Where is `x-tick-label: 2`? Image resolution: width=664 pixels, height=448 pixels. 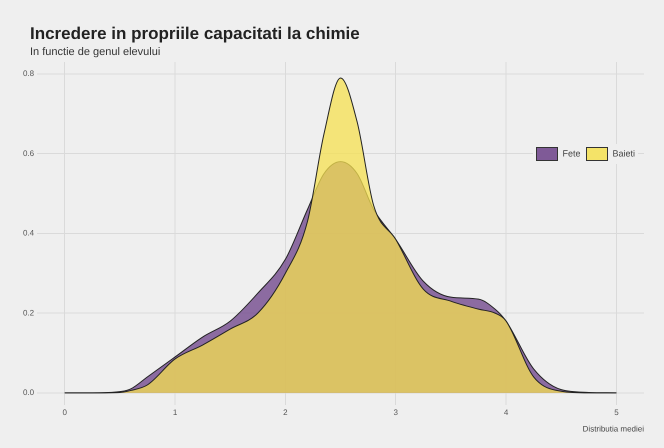
x-tick-label: 2 is located at coordinates (285, 412).